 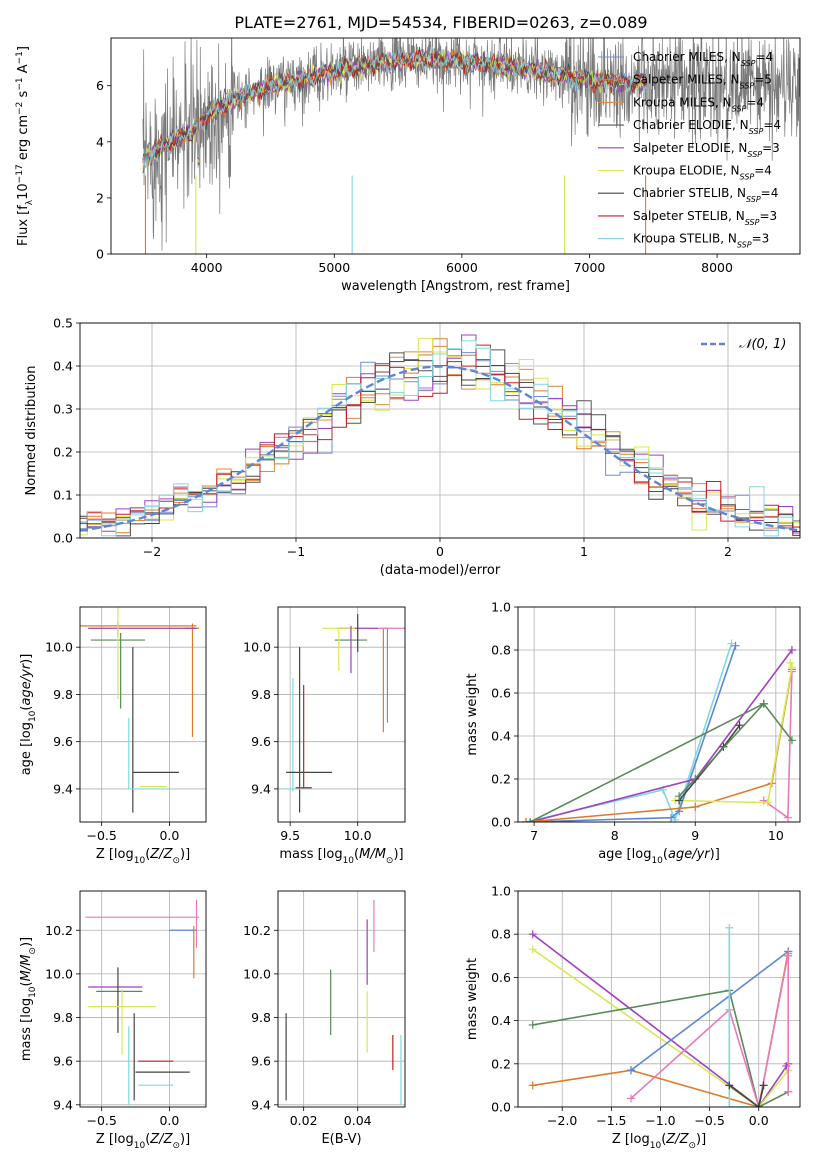 What do you see at coordinates (100, 254) in the screenshot?
I see `tick-label-y: 0` at bounding box center [100, 254].